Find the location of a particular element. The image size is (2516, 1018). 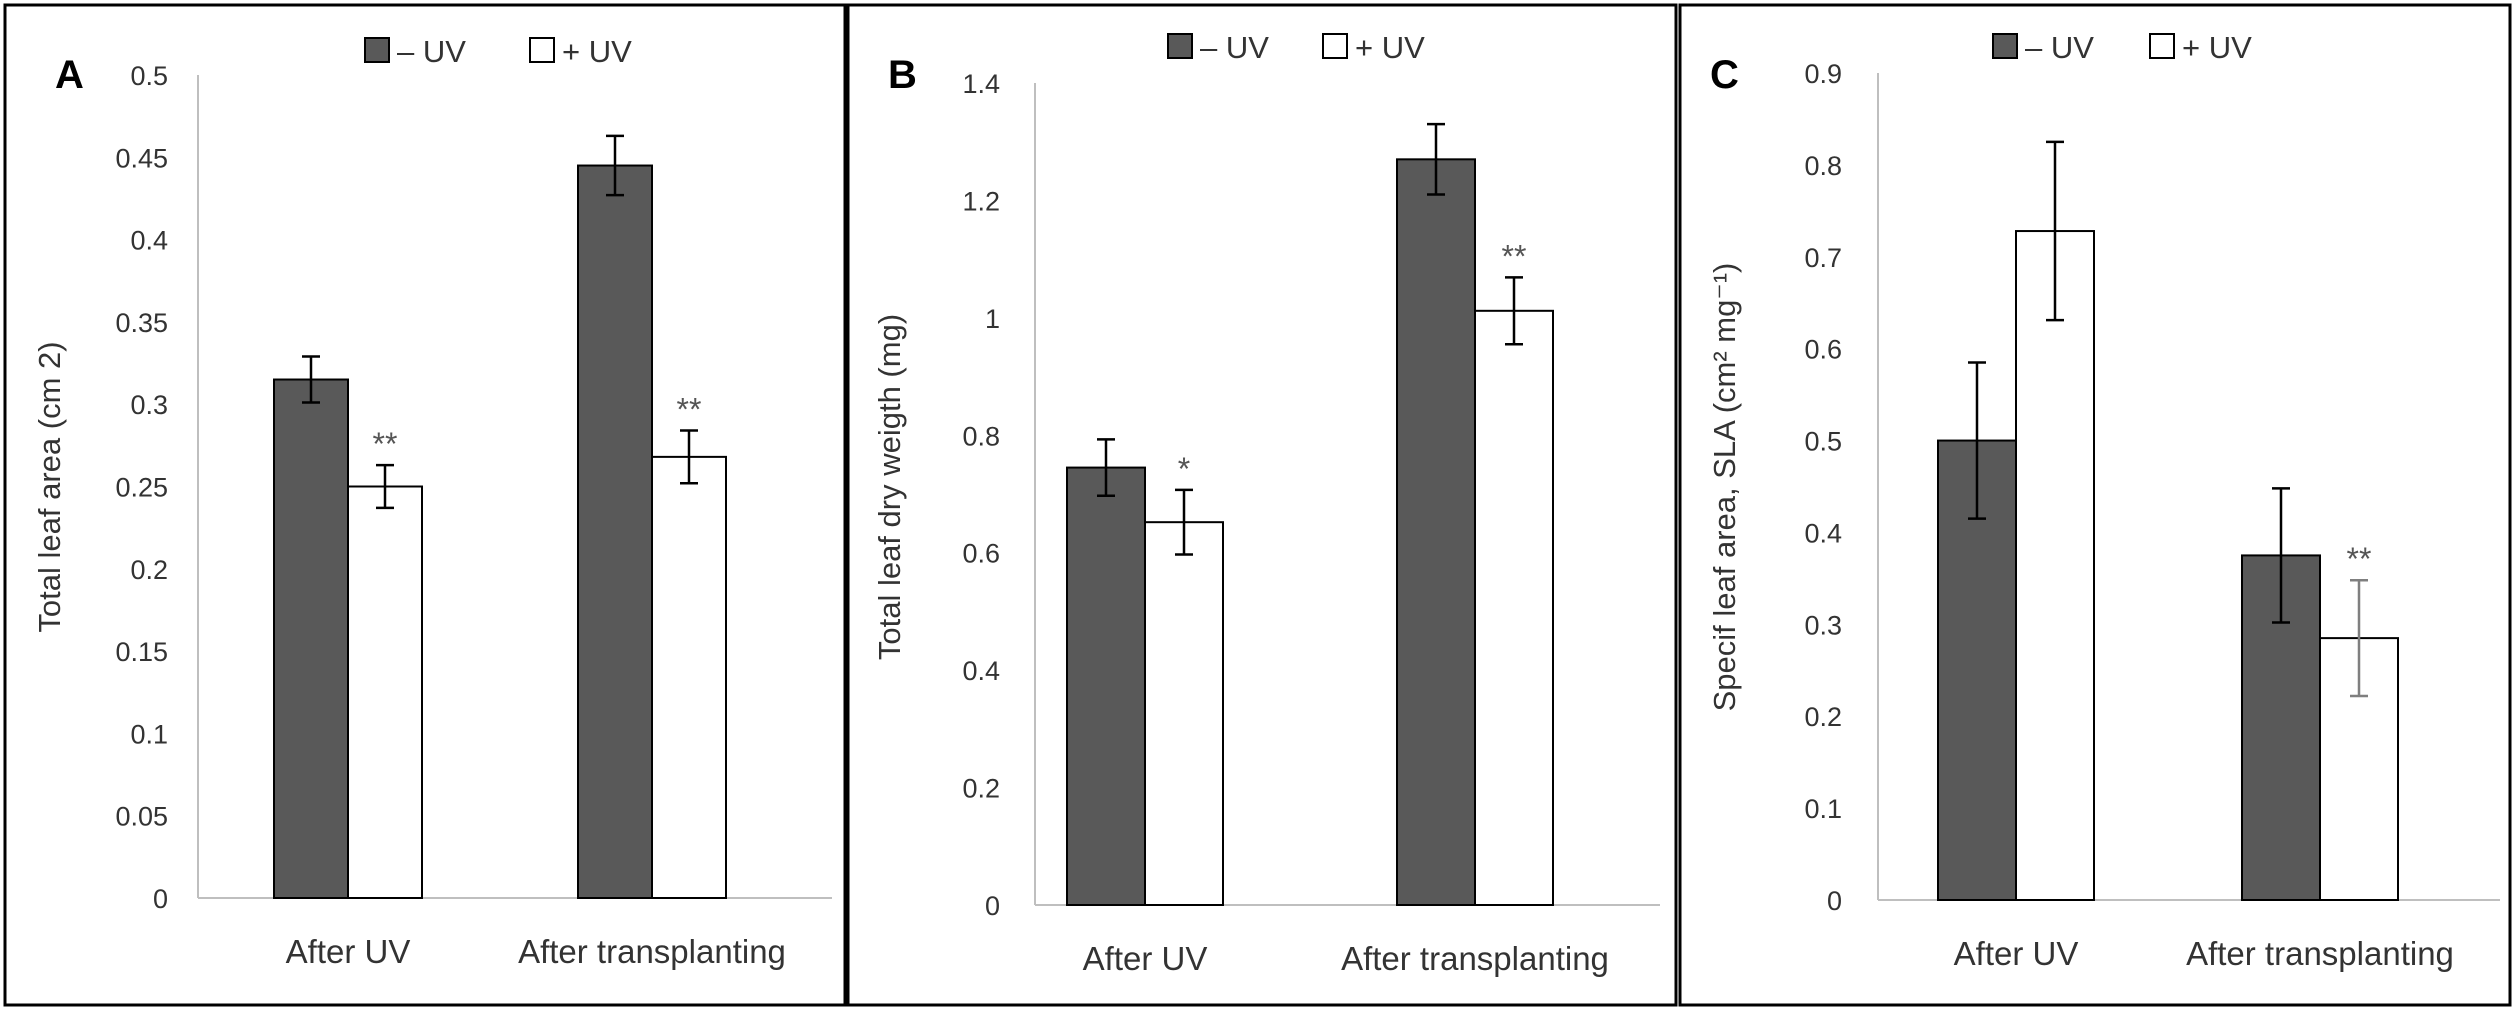

panel-letter: C is located at coordinates (1724, 75).